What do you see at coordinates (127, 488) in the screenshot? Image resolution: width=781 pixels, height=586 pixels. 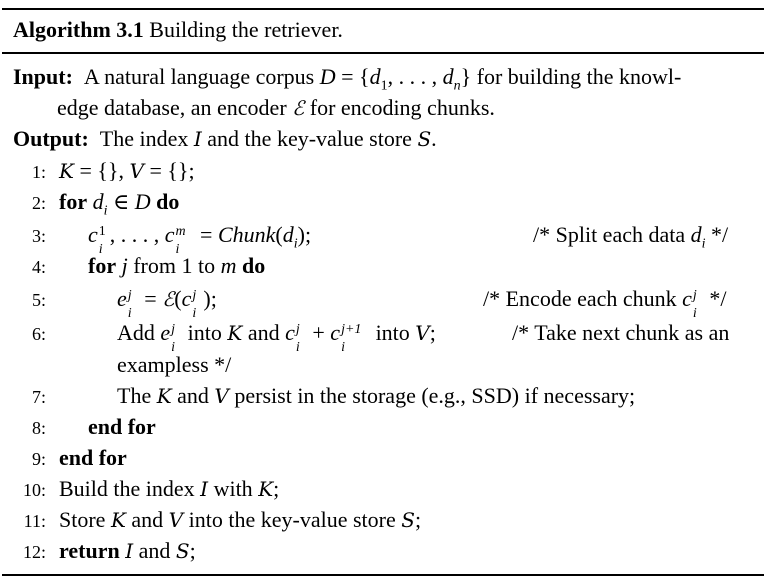 I see `build-text: Build the index` at bounding box center [127, 488].